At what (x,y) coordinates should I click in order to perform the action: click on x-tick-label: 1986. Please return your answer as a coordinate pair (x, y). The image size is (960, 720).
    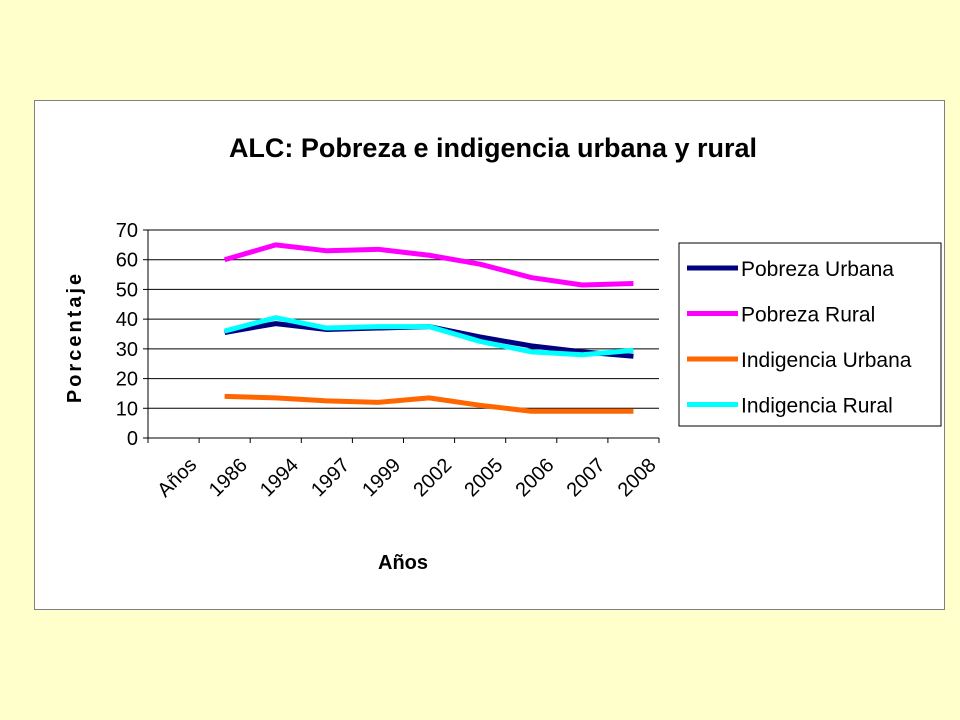
    Looking at the image, I should click on (228, 477).